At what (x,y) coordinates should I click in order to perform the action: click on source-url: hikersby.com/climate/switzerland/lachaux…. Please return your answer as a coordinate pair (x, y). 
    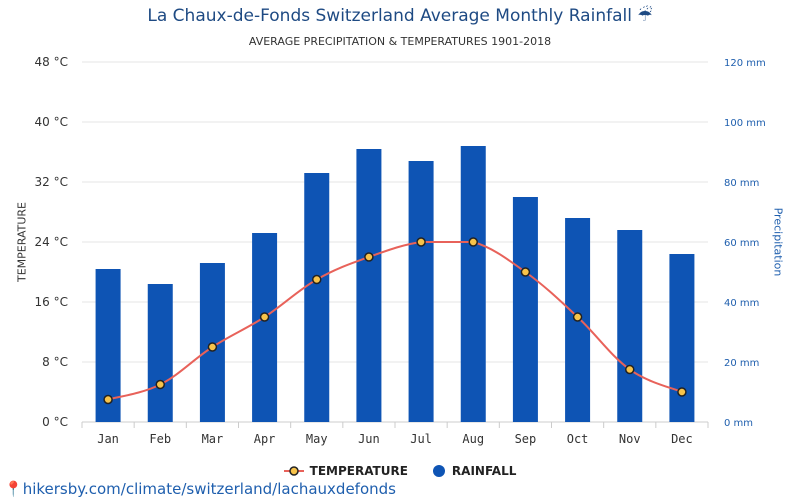
    Looking at the image, I should click on (209, 489).